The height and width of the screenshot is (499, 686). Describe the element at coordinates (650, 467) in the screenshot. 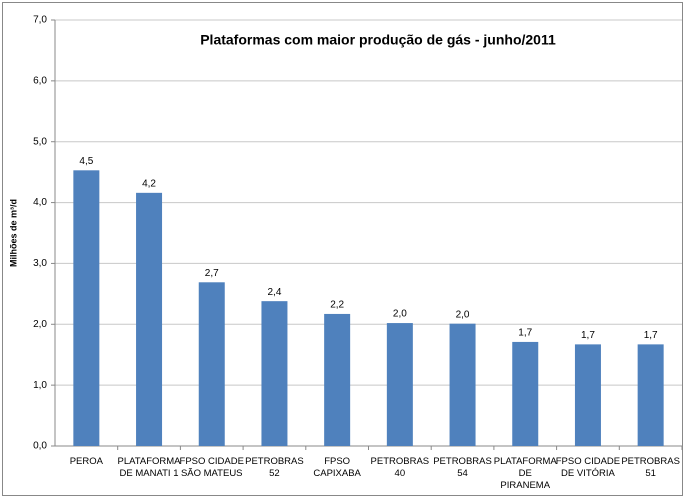

I see `x-tick-label: PETROBRAS 51` at that location.